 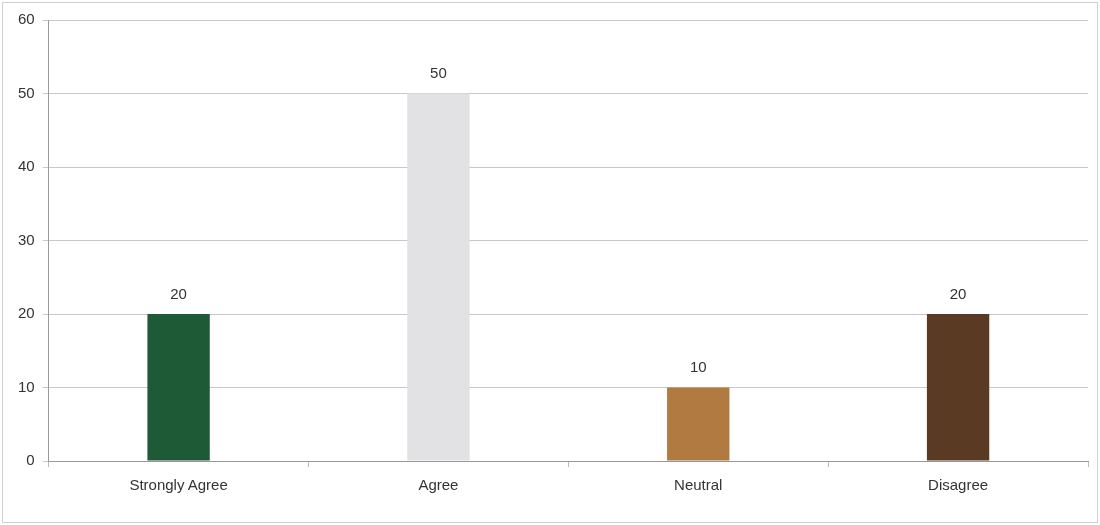 I want to click on y-tick-label: 50, so click(x=26, y=92).